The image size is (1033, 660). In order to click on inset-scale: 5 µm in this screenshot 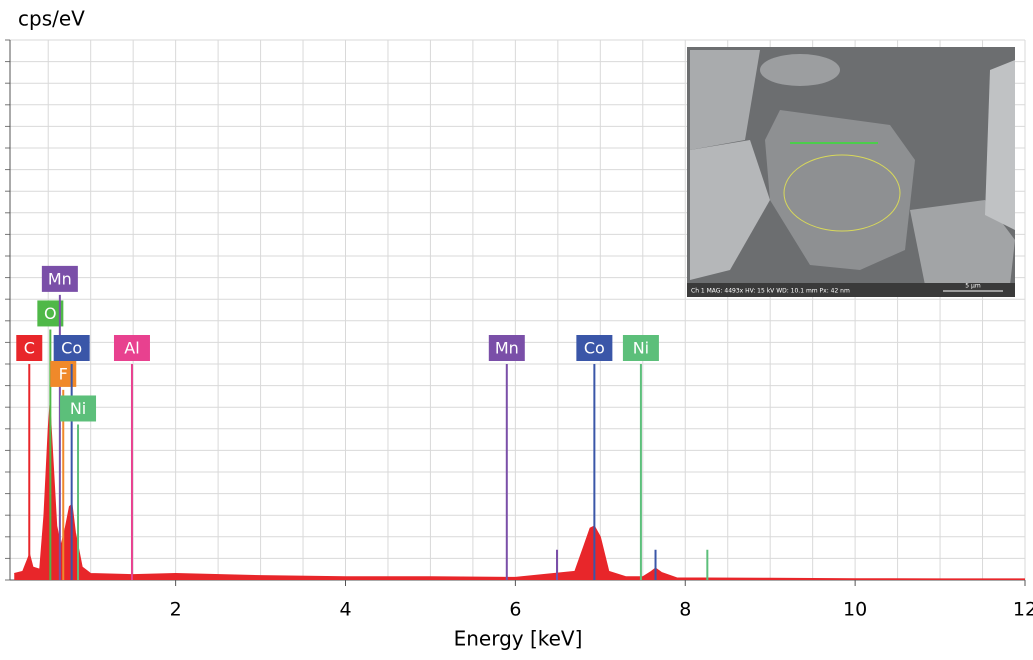, I will do `click(973, 286)`.